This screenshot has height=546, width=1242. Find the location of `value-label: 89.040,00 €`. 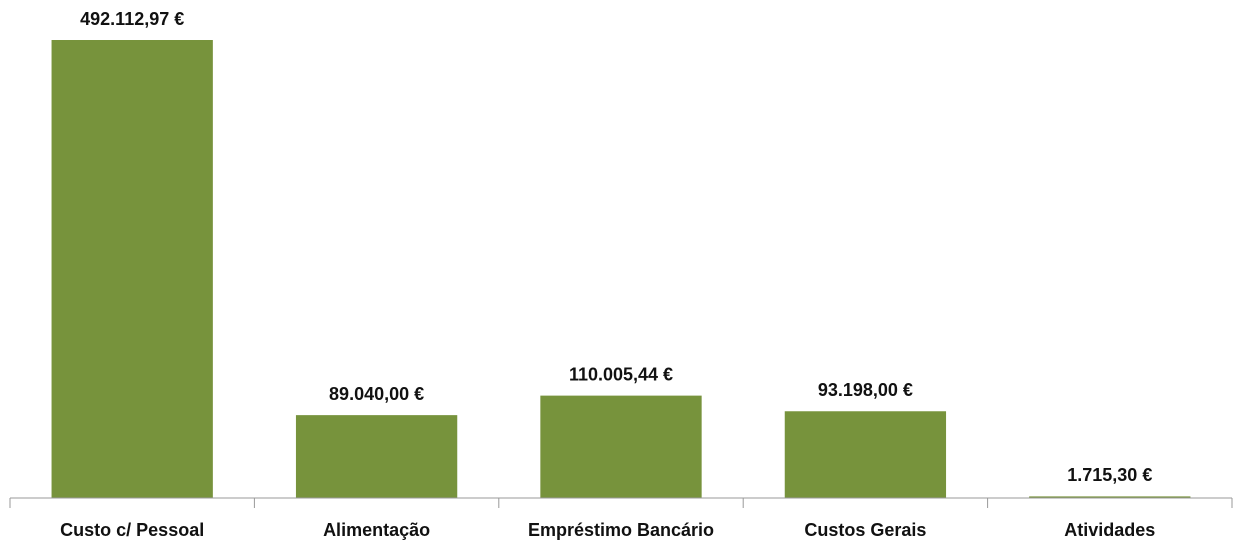

value-label: 89.040,00 € is located at coordinates (376, 394).